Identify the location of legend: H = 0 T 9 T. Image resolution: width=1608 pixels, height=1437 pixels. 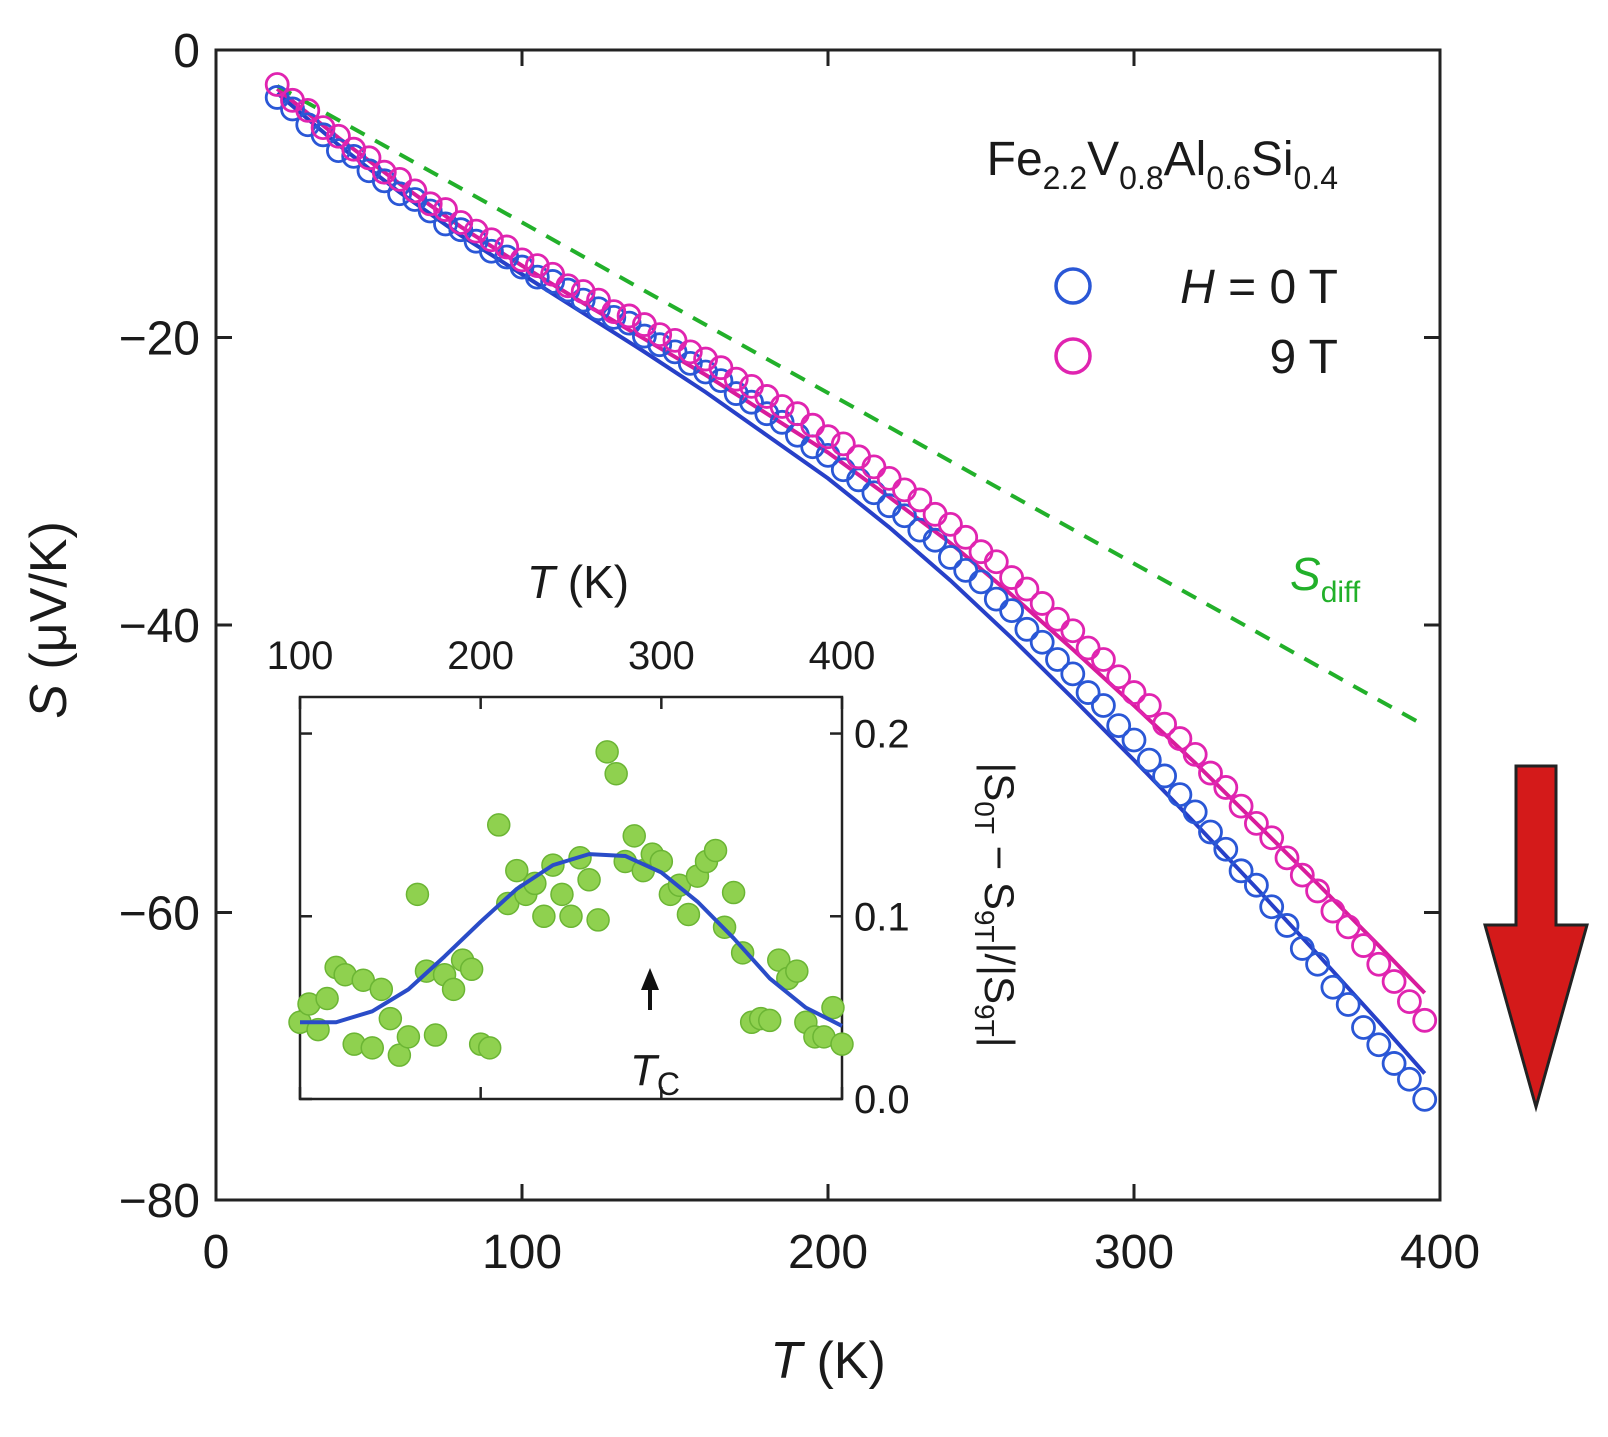
(1196, 322).